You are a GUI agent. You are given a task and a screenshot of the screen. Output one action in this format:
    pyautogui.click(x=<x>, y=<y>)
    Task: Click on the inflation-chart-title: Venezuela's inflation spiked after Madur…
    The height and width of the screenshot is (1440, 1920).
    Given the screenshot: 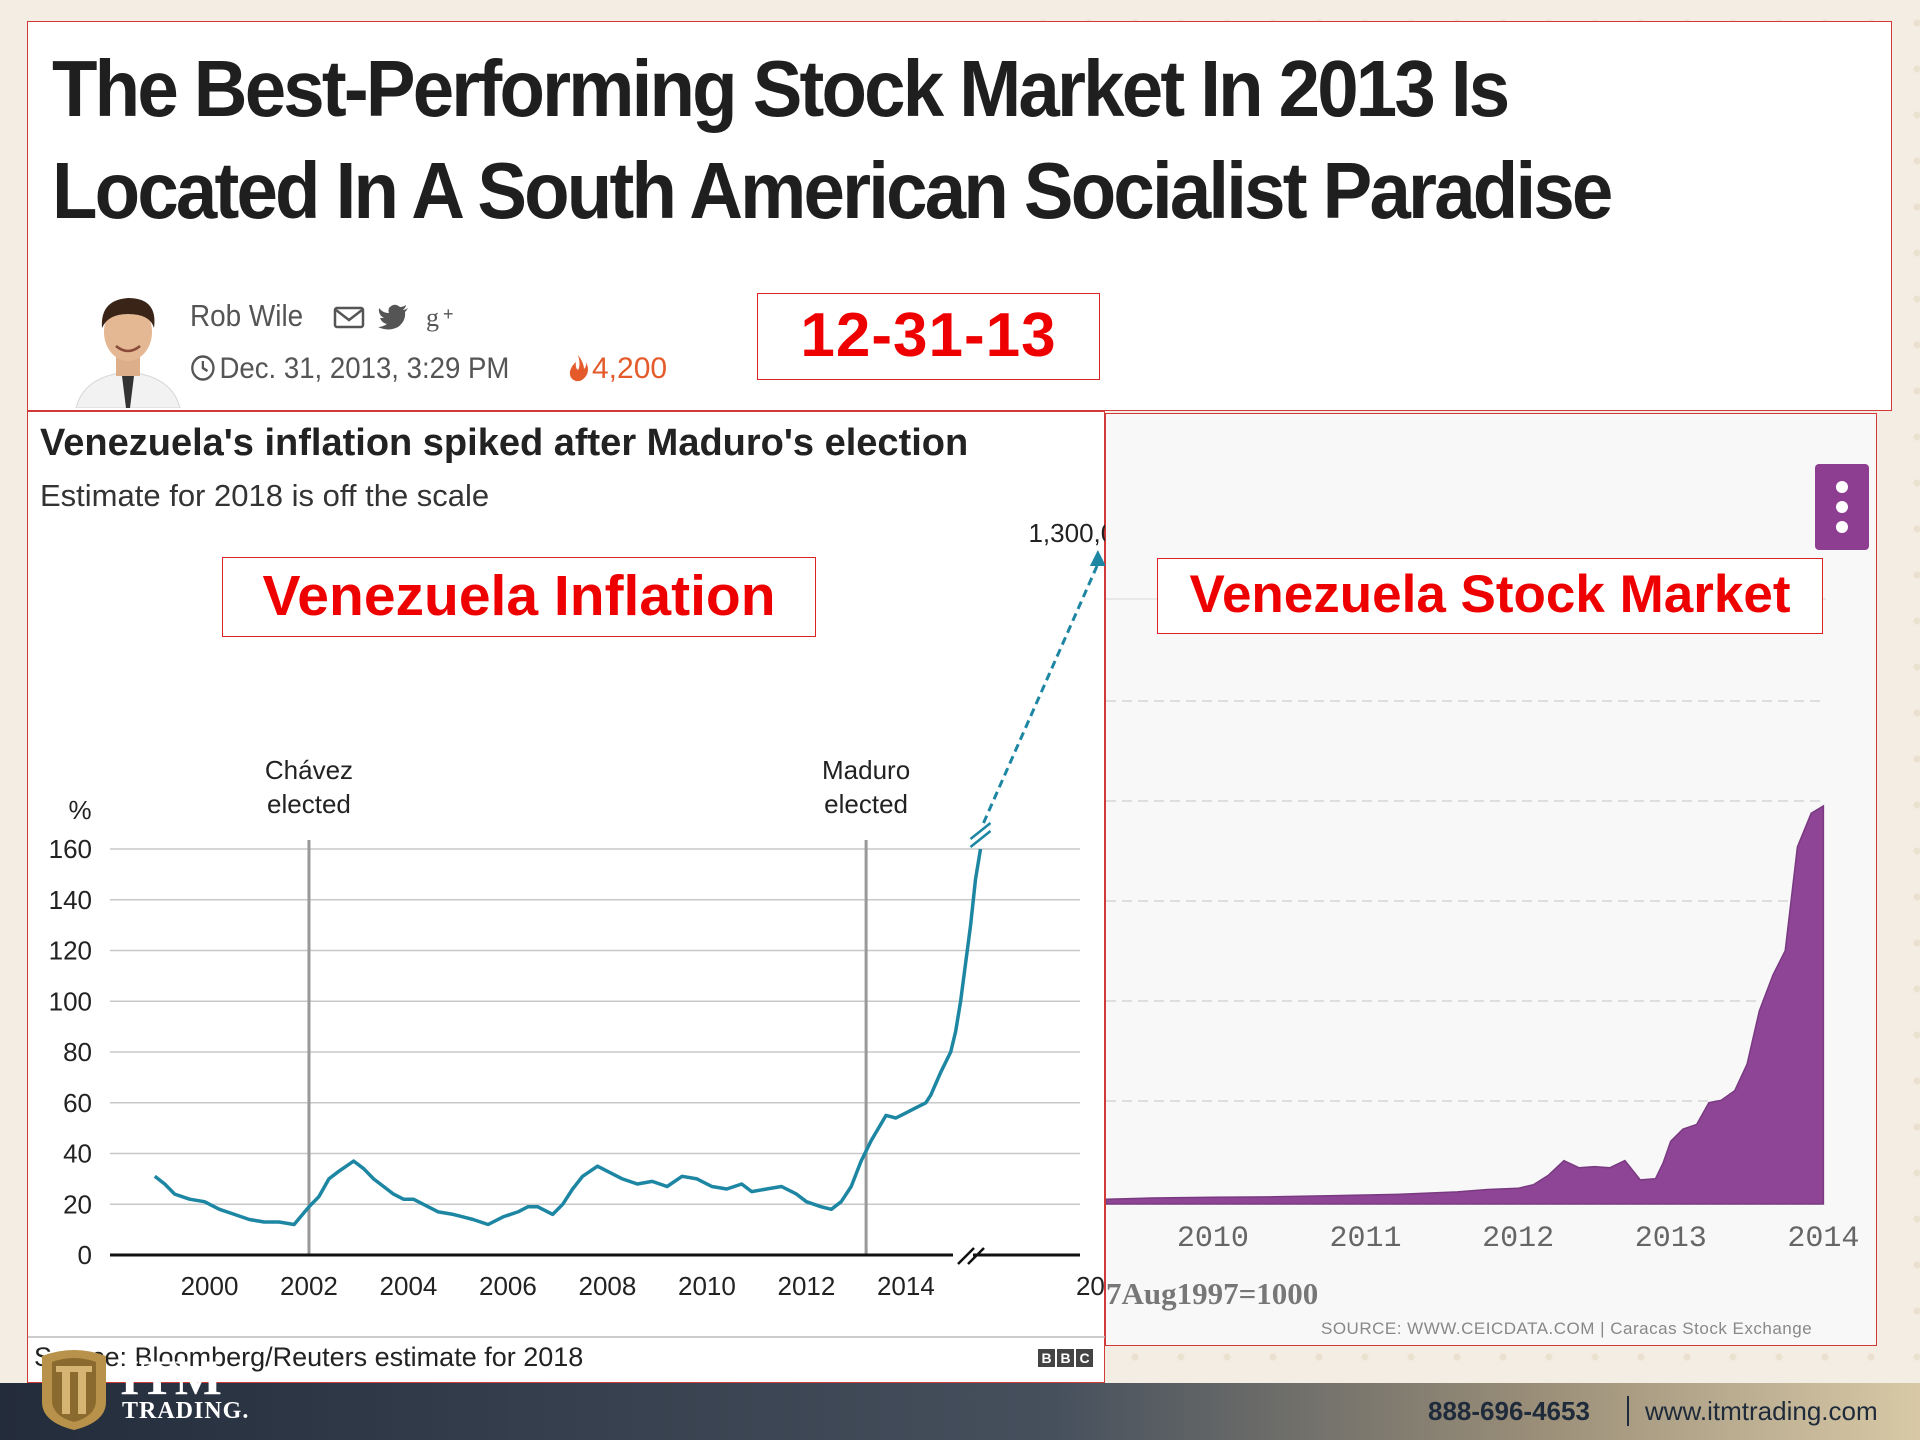 What is the action you would take?
    pyautogui.click(x=504, y=443)
    